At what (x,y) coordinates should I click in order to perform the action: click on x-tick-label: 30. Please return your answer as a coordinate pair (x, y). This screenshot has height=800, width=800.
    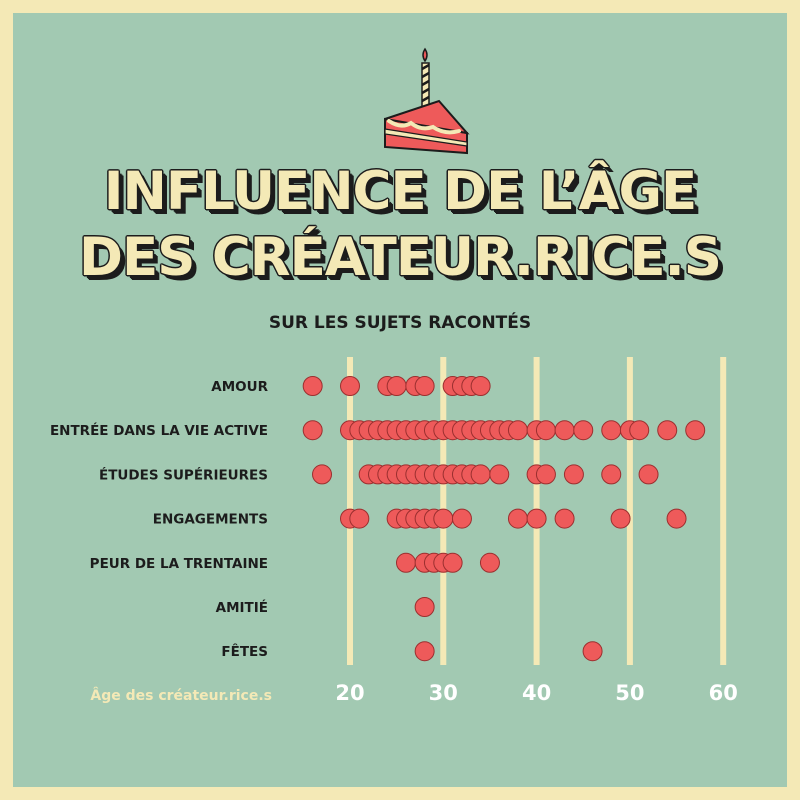
    Looking at the image, I should click on (443, 693).